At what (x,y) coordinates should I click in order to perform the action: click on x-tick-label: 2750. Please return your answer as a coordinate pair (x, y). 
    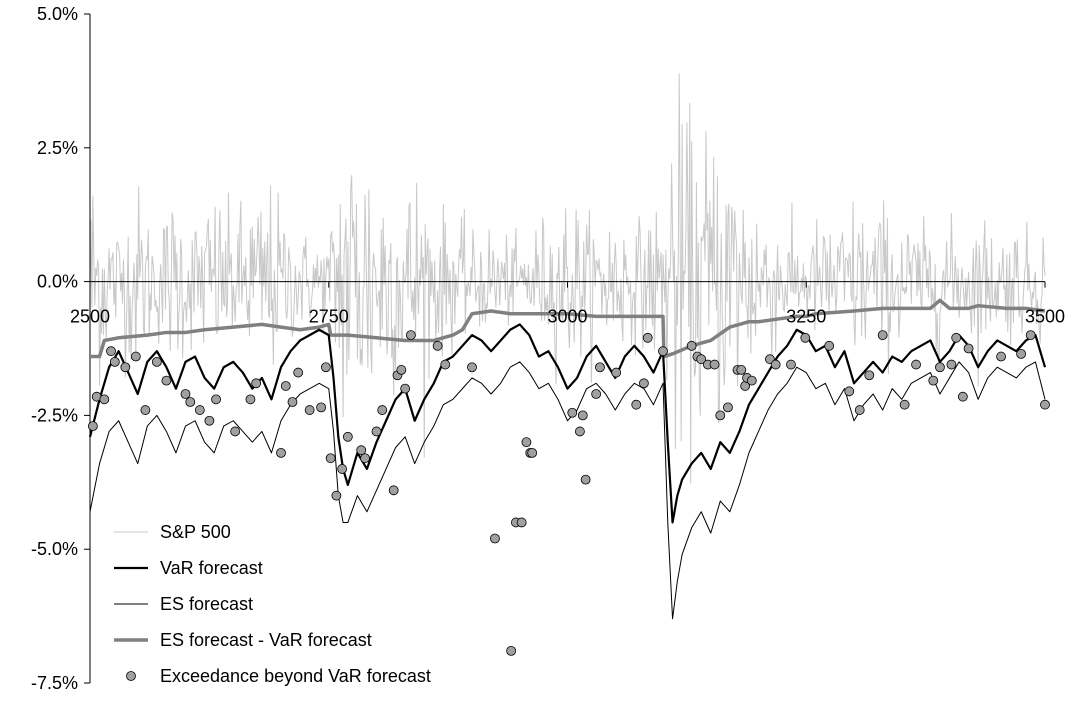
    Looking at the image, I should click on (329, 317).